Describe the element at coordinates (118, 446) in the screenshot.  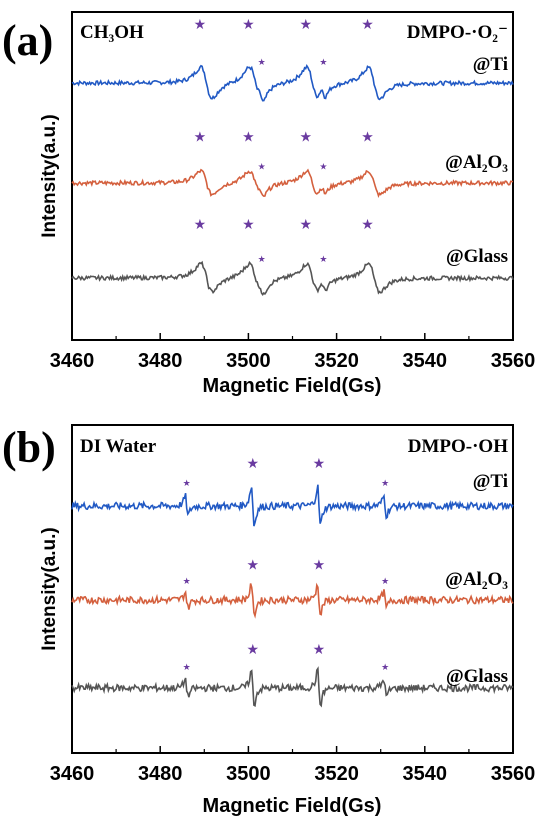
I see `panel-b-solvent: DI Water` at that location.